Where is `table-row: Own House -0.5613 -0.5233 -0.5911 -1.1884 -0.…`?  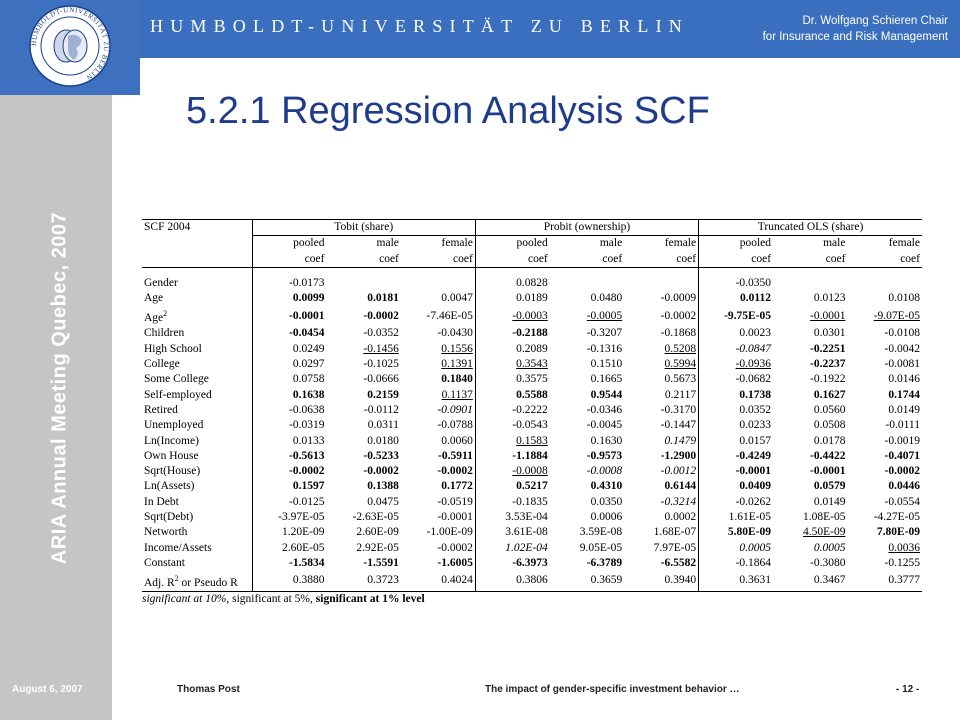
table-row: Own House -0.5613 -0.5233 -0.5911 -1.1884 -0.… is located at coordinates (532, 456).